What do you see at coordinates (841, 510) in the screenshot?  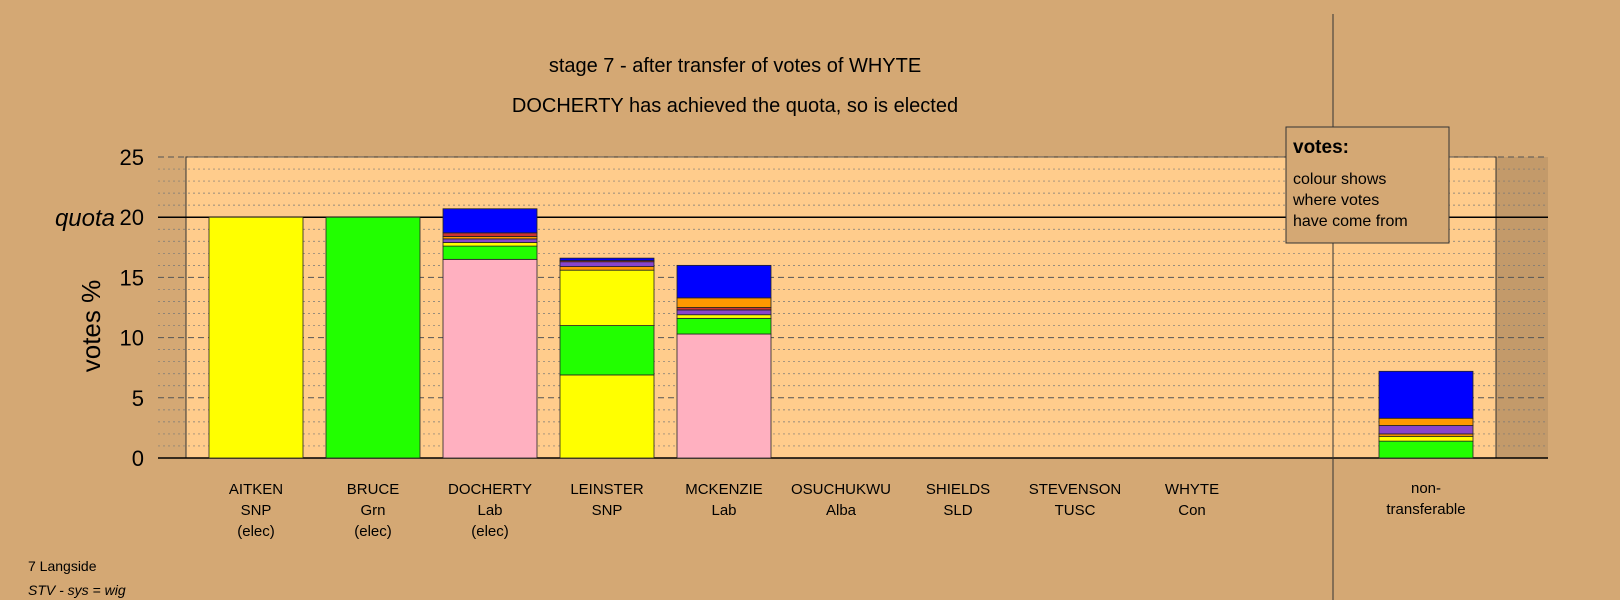 I see `x-category-label: Alba` at bounding box center [841, 510].